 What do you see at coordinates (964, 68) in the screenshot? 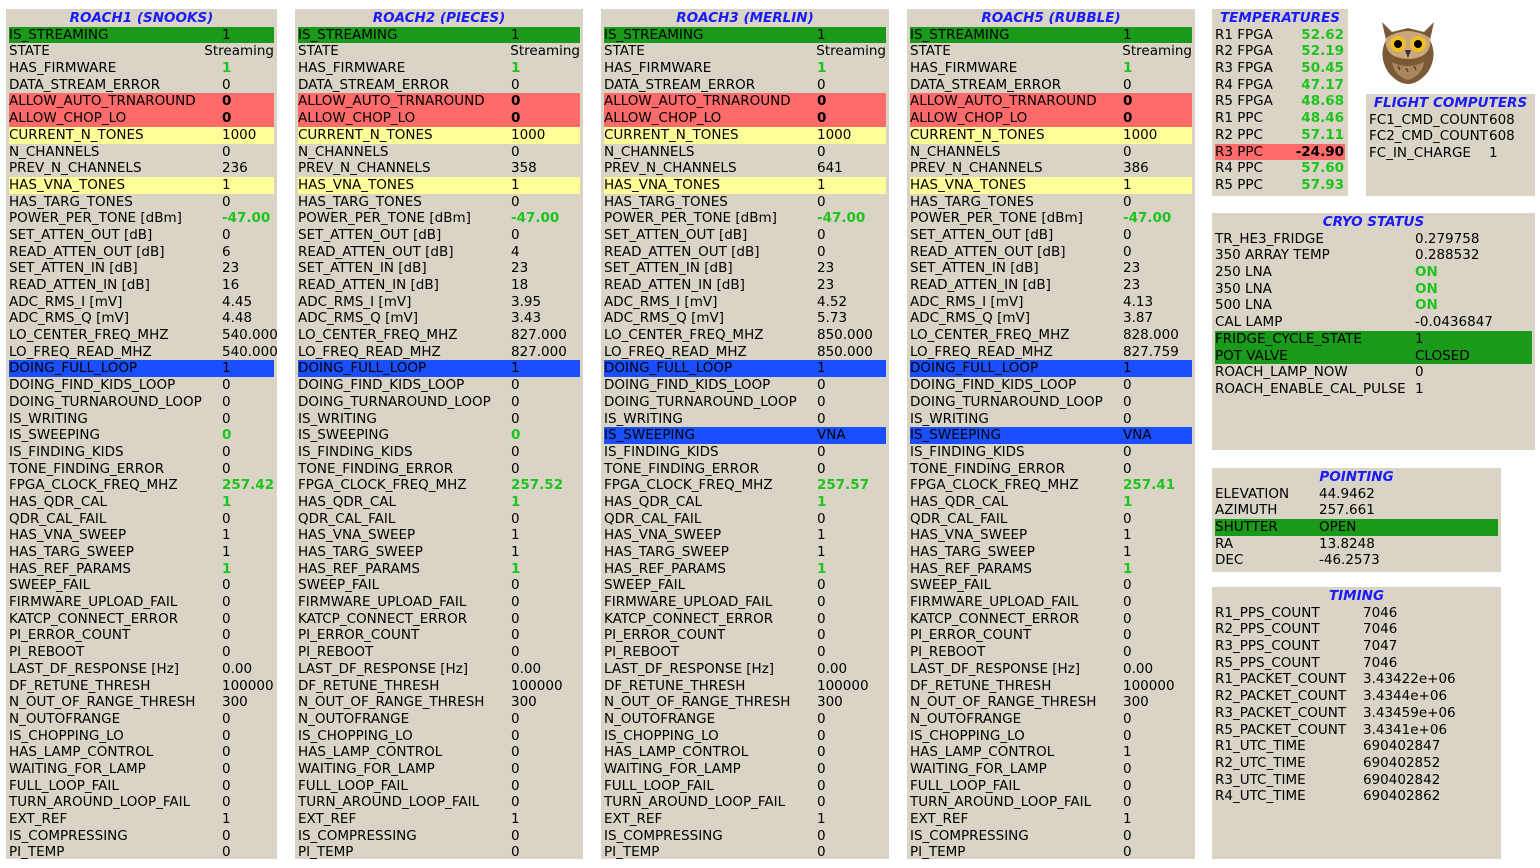
I see `row-label: HAS_FIRMWARE` at bounding box center [964, 68].